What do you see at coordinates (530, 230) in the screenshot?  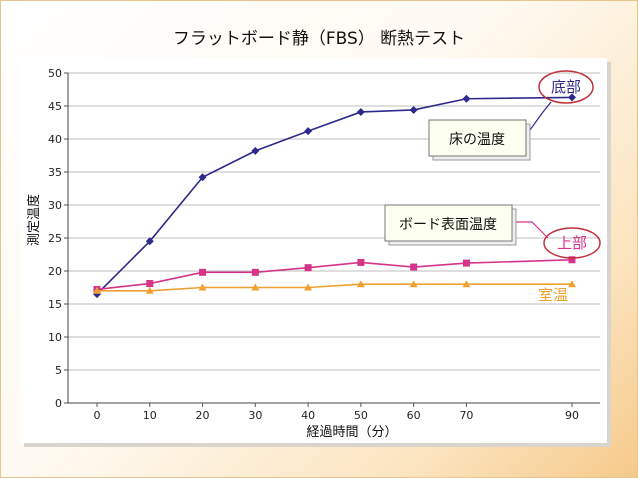 I see `callout-connector-board` at bounding box center [530, 230].